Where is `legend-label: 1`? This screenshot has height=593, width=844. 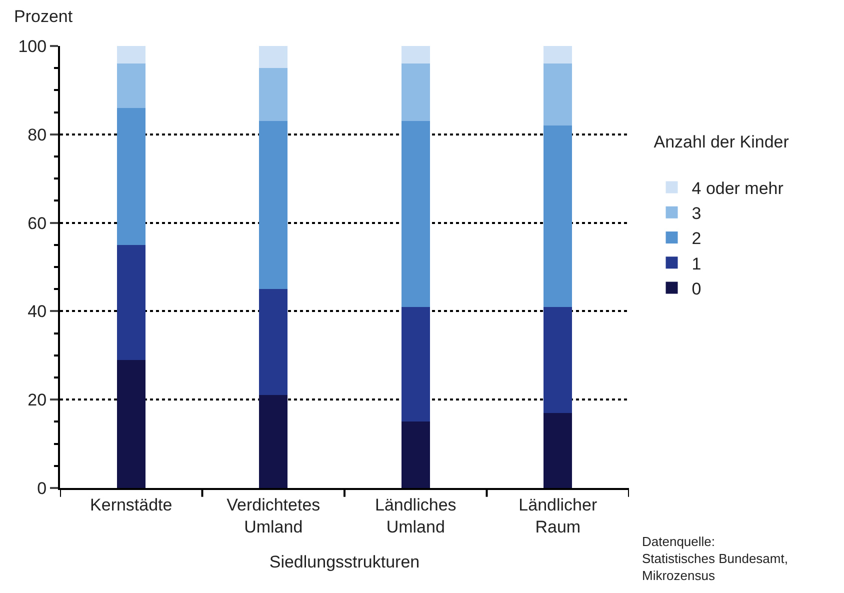
legend-label: 1 is located at coordinates (697, 264).